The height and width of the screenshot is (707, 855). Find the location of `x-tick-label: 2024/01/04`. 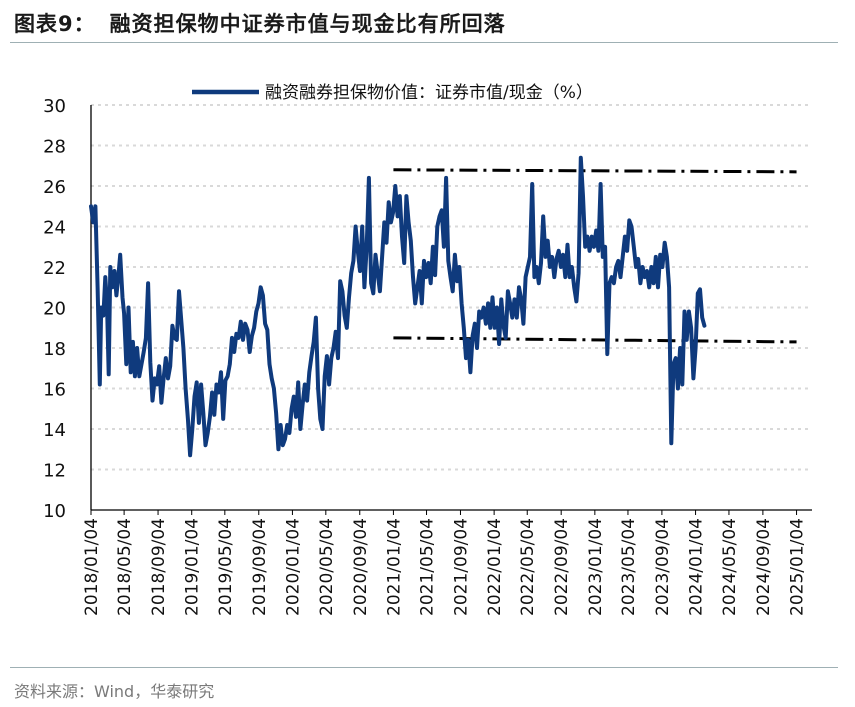

x-tick-label: 2024/01/04 is located at coordinates (697, 567).